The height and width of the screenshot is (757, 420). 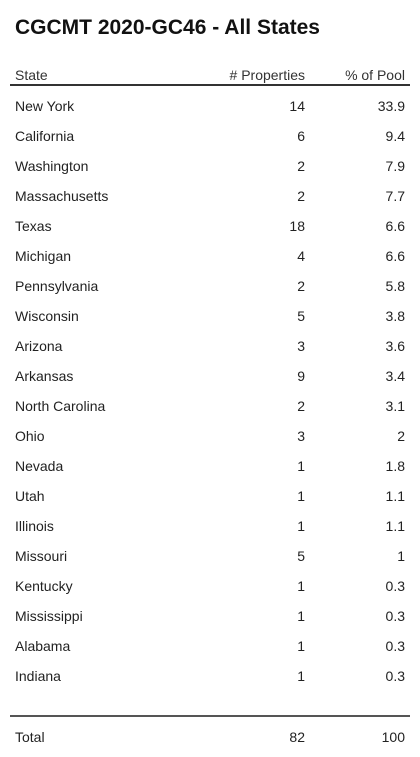 What do you see at coordinates (52, 166) in the screenshot?
I see `state-cell: Washington` at bounding box center [52, 166].